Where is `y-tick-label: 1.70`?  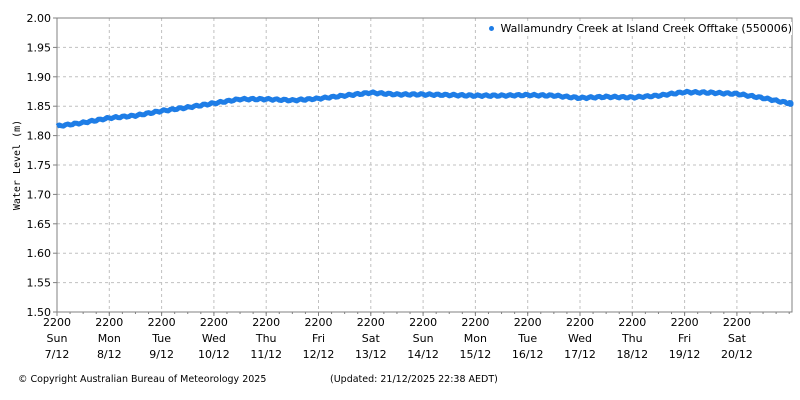 y-tick-label: 1.70 is located at coordinates (39, 194).